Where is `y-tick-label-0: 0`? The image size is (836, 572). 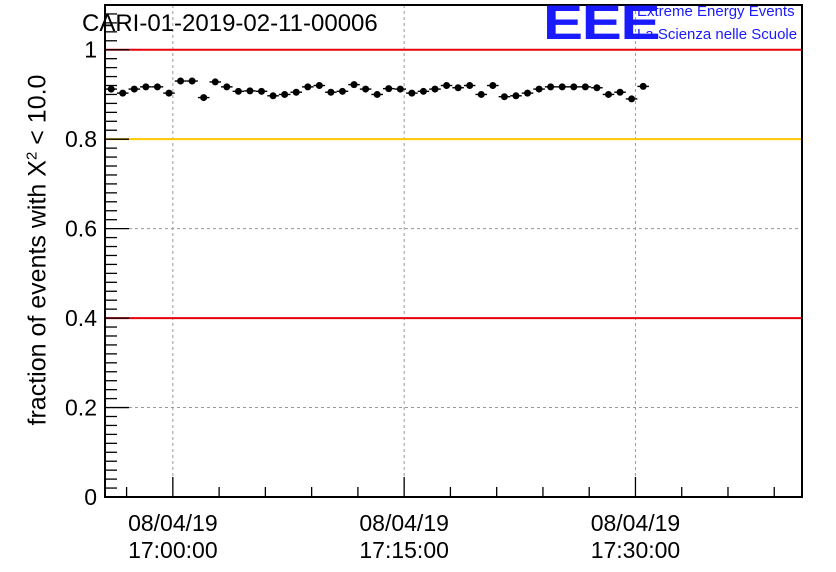
y-tick-label-0: 0 is located at coordinates (90, 497).